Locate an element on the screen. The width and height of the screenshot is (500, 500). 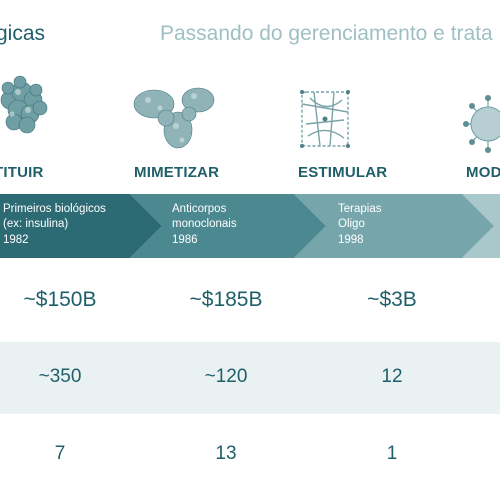
oligo-strand-icon is located at coordinates (325, 119).